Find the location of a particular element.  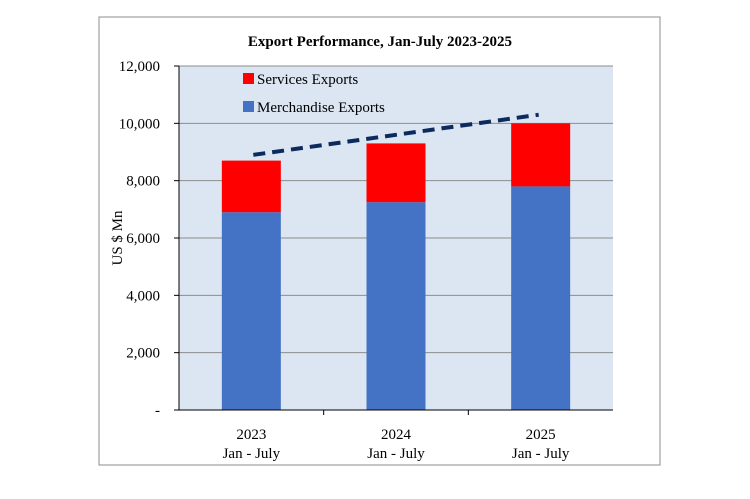

y-tick-label: - is located at coordinates (157, 411).